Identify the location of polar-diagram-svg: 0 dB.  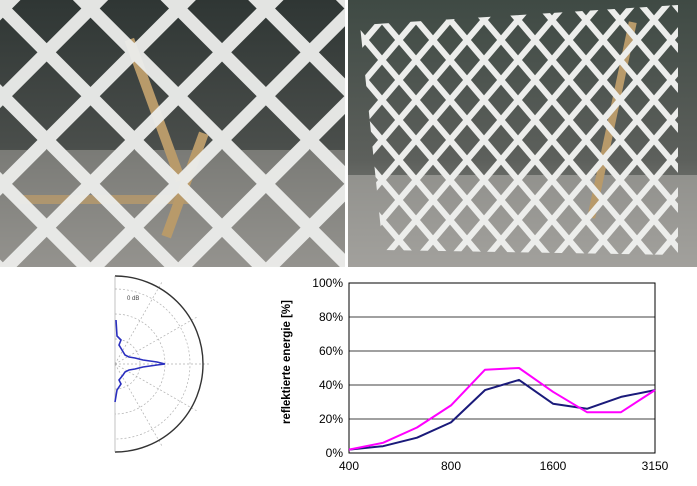
(162, 364).